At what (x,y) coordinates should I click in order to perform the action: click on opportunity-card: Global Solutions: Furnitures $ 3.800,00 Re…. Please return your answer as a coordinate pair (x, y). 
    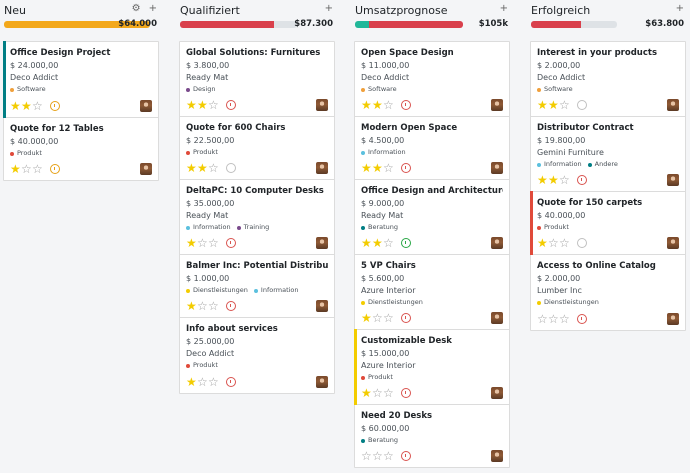
    Looking at the image, I should click on (257, 79).